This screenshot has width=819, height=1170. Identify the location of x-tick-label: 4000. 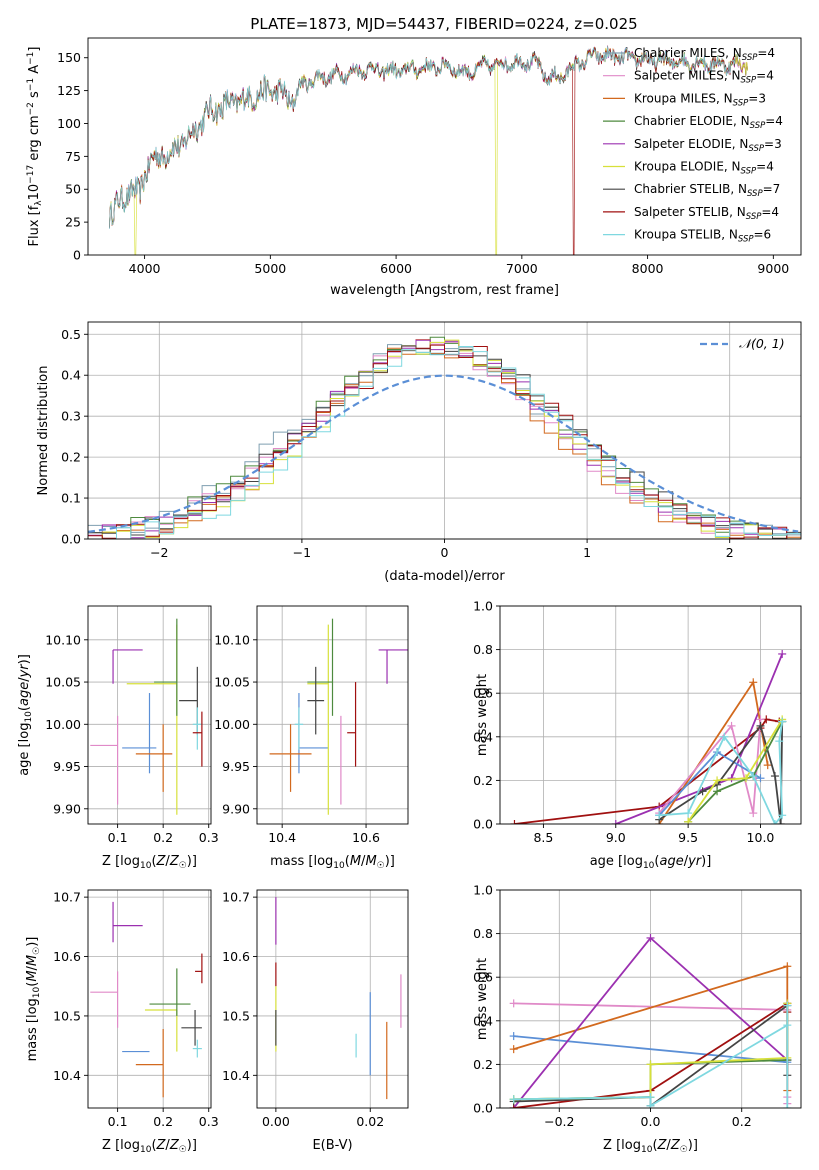
(145, 268).